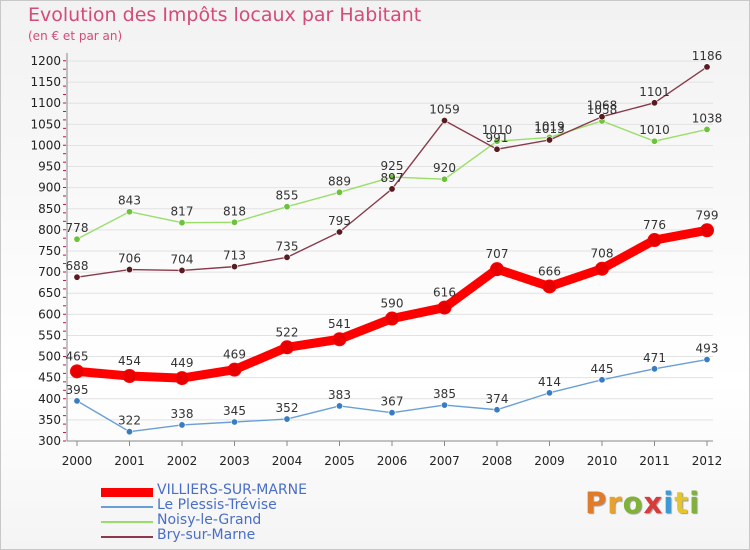 This screenshot has height=550, width=750. What do you see at coordinates (339, 461) in the screenshot?
I see `x-tick-label: 2005` at bounding box center [339, 461].